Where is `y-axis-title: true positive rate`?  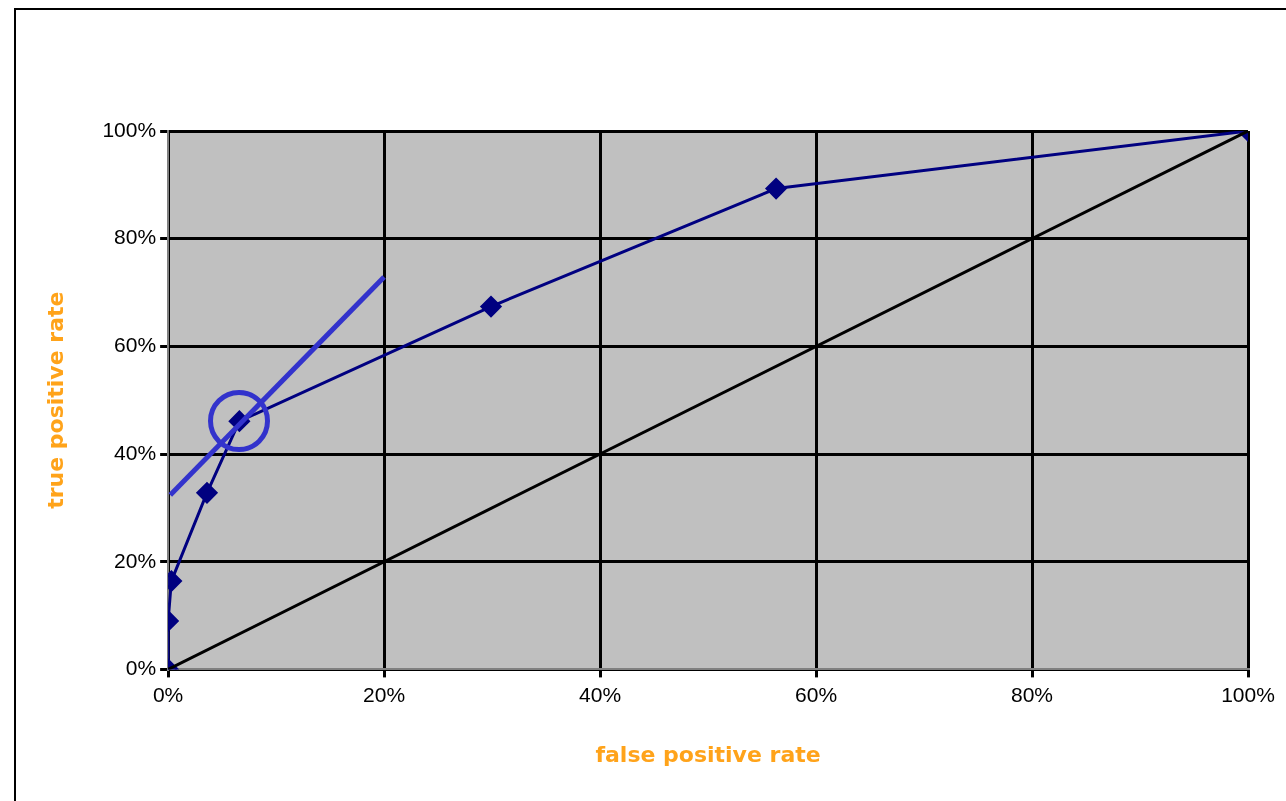
y-axis-title: true positive rate is located at coordinates (55, 400).